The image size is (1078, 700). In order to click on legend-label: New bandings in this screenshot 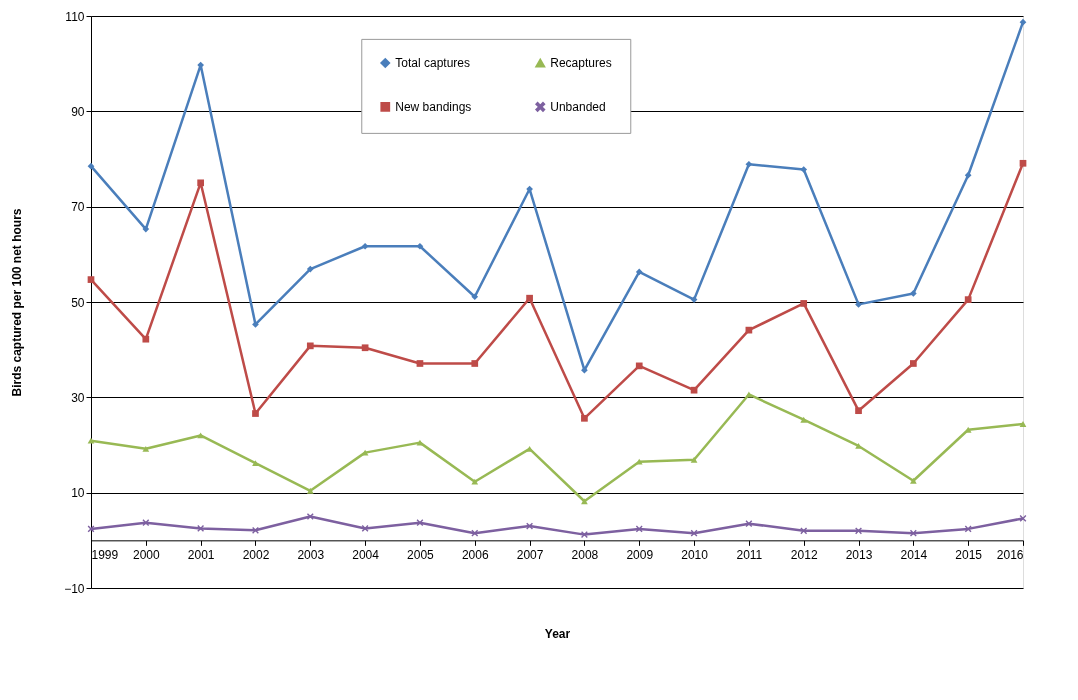, I will do `click(433, 106)`.